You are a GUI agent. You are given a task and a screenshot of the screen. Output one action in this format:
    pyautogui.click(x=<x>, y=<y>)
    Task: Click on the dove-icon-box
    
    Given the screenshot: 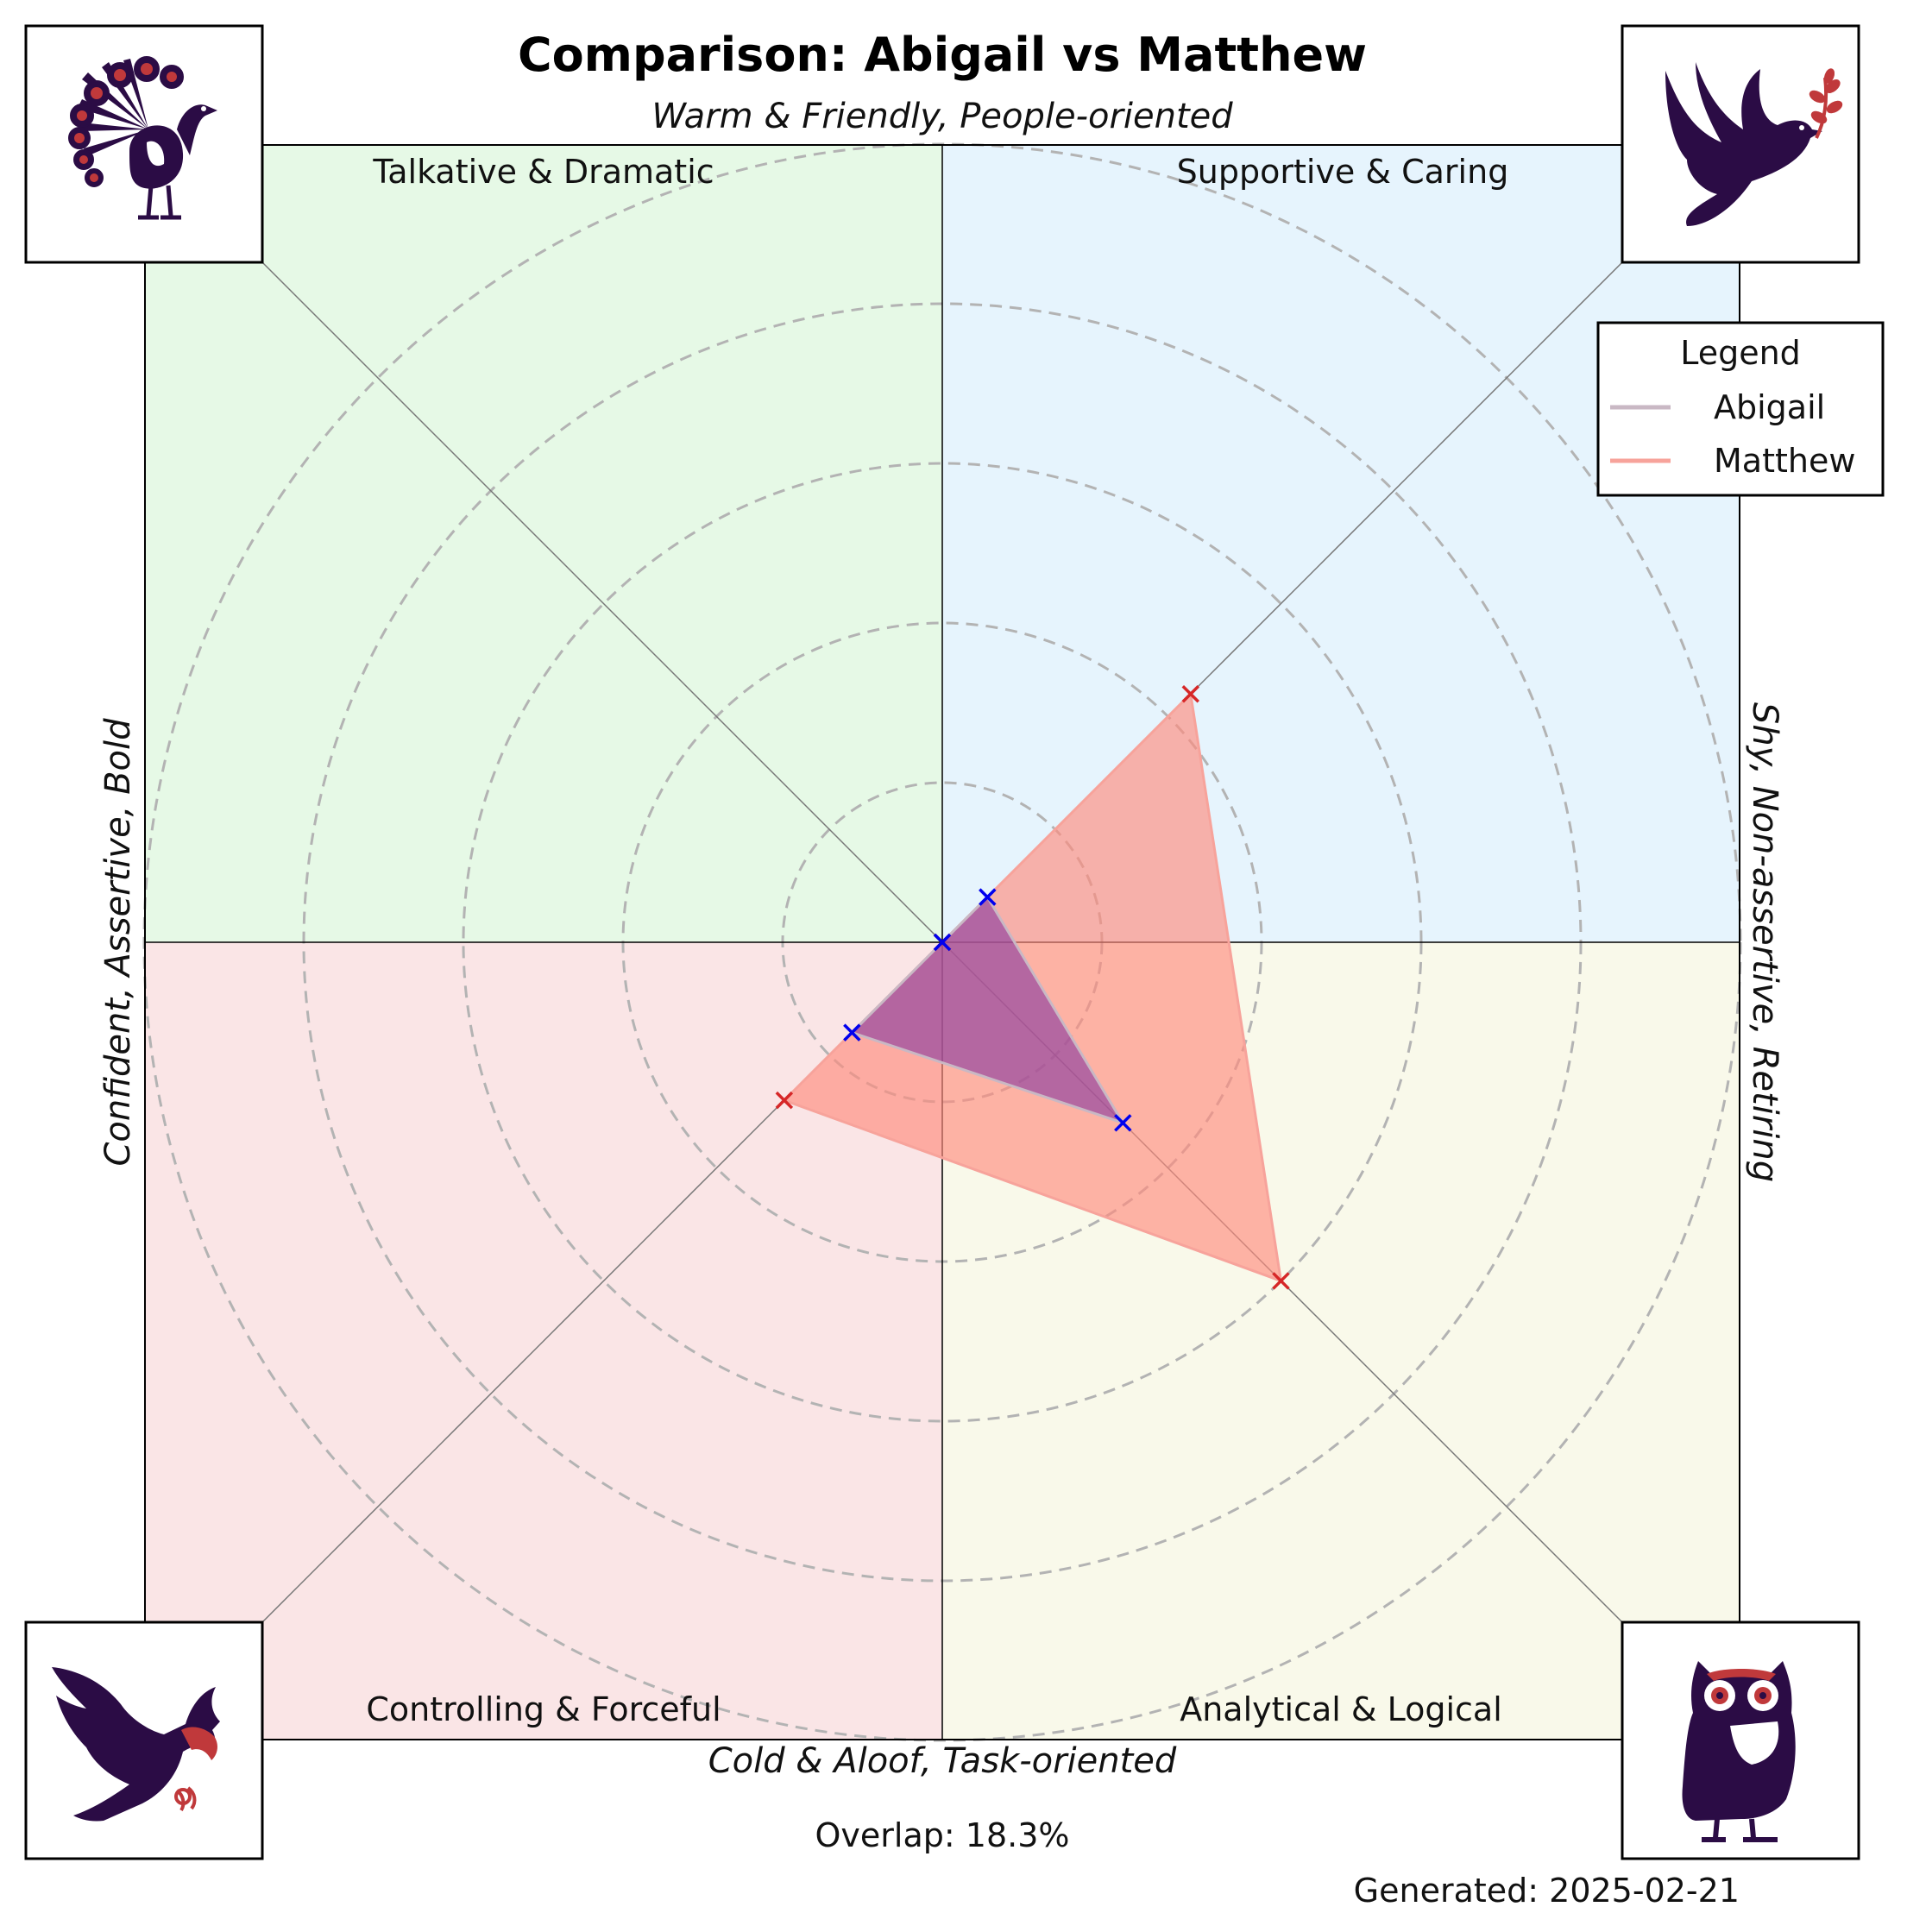 What is the action you would take?
    pyautogui.click(x=1741, y=144)
    